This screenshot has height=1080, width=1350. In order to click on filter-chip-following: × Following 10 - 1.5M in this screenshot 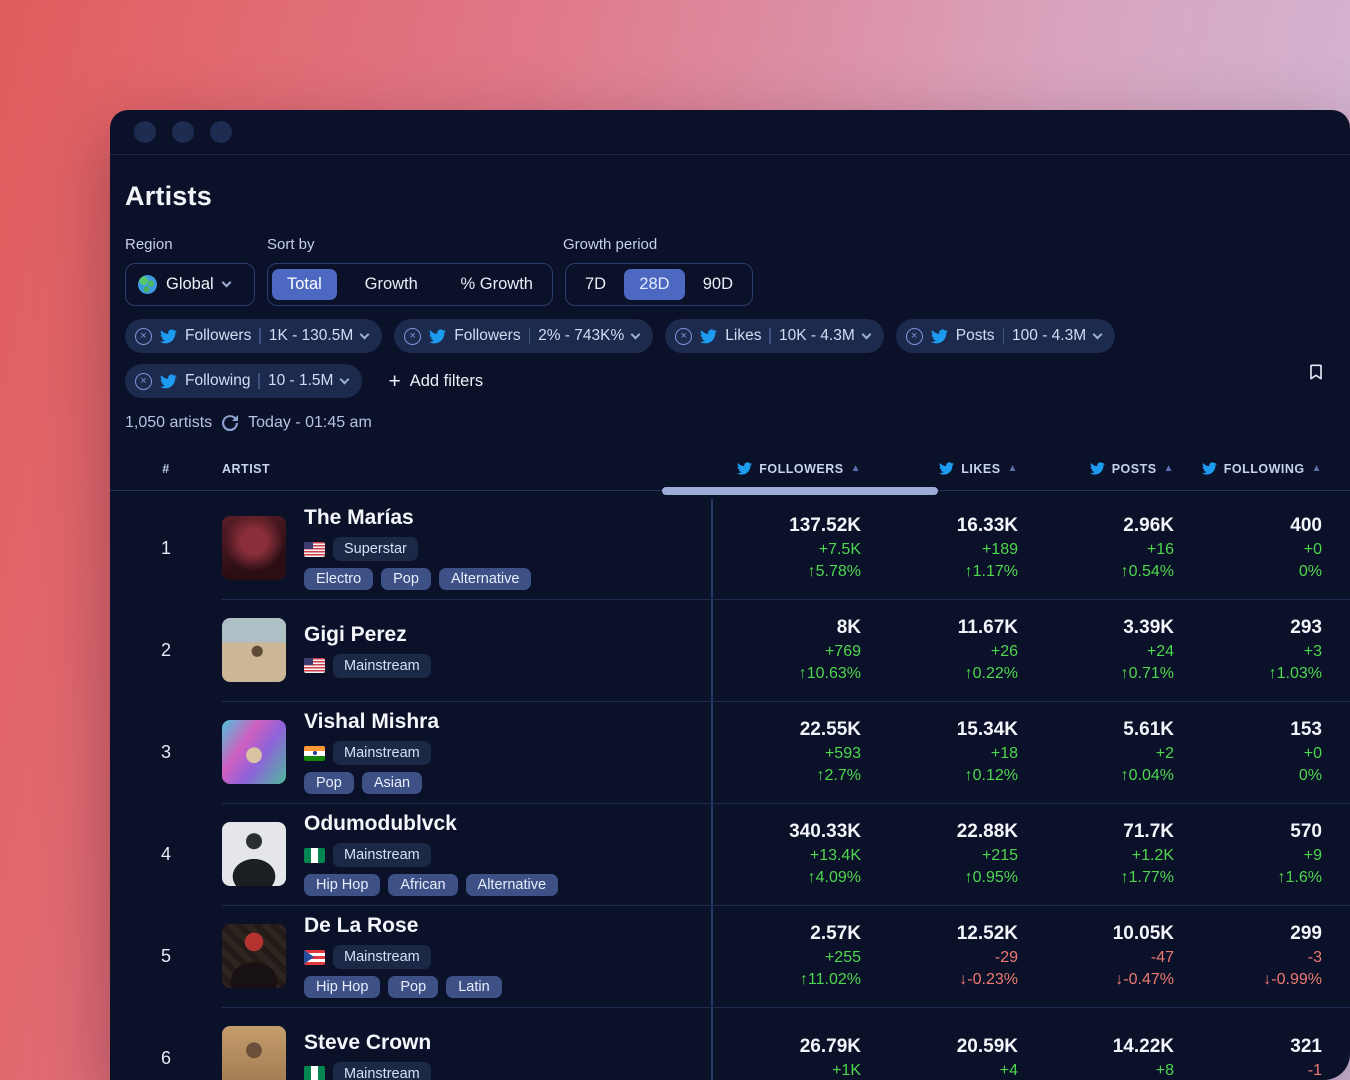, I will do `click(244, 381)`.